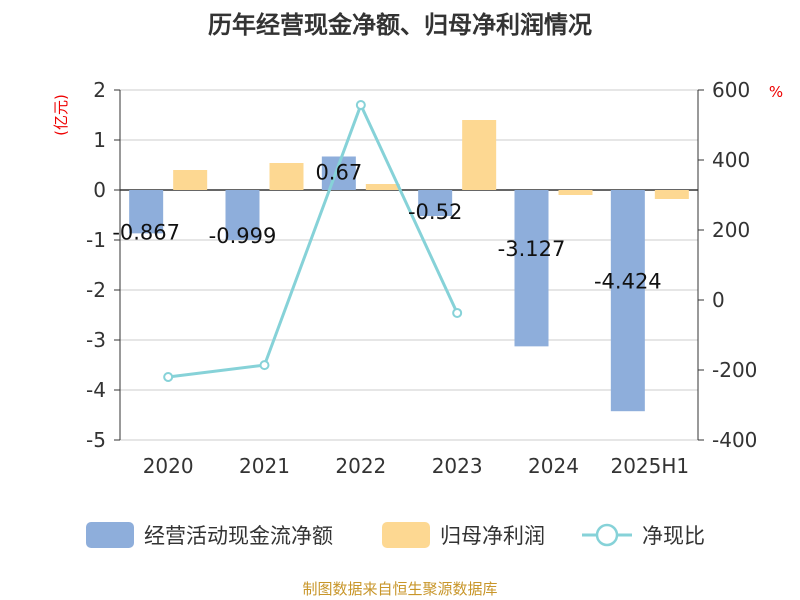  What do you see at coordinates (96, 390) in the screenshot?
I see `left-tick-label: -4` at bounding box center [96, 390].